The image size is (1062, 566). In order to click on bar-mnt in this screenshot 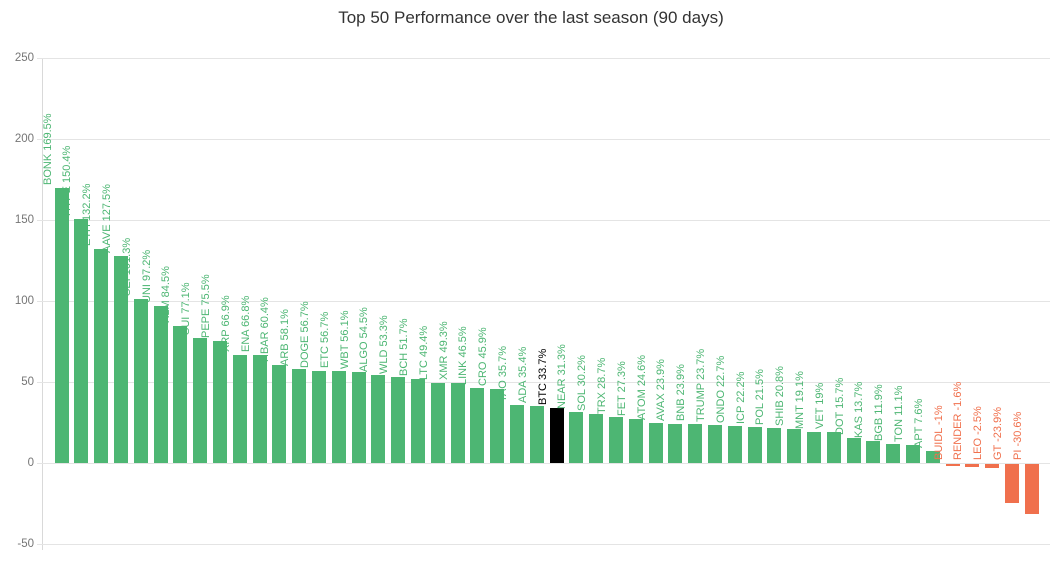, I will do `click(813, 447)`.